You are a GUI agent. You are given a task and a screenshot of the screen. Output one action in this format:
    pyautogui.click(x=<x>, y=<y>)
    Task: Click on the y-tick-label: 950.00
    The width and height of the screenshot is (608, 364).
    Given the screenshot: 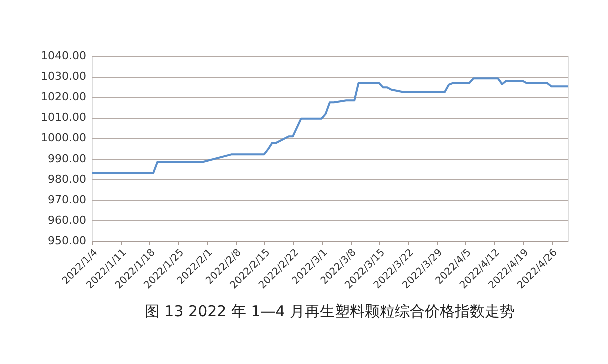 What is the action you would take?
    pyautogui.click(x=67, y=241)
    